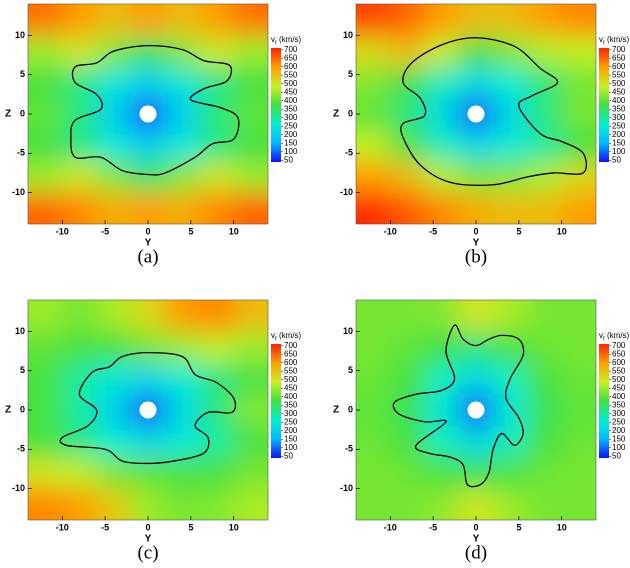 This screenshot has height=568, width=630. Describe the element at coordinates (336, 410) in the screenshot. I see `y-axis-label: Z` at that location.